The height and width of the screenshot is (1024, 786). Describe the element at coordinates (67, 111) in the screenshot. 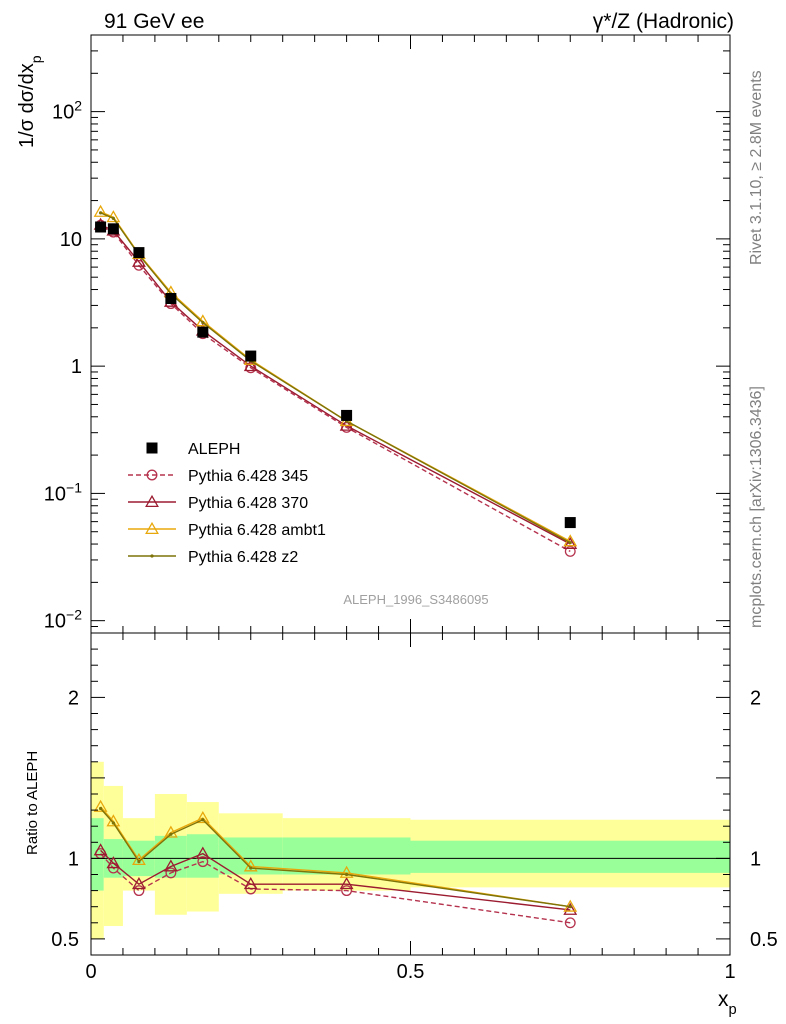

I see `y-tick-label: 10²` at that location.